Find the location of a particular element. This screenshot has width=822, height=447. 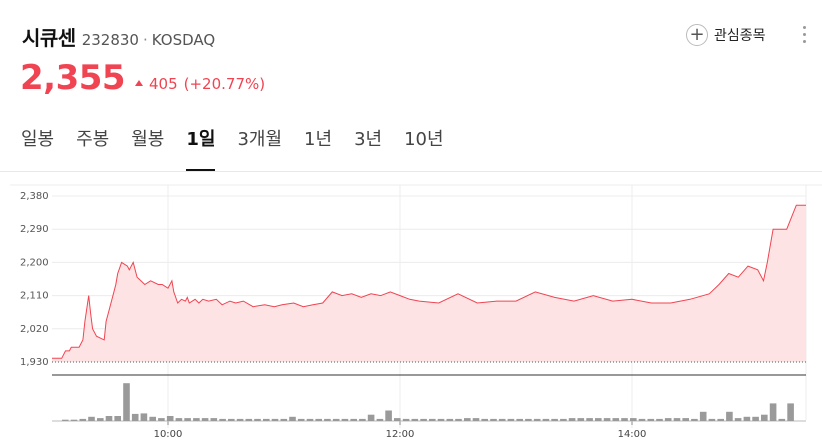

price-change: 405 (+20.77%) is located at coordinates (200, 84).